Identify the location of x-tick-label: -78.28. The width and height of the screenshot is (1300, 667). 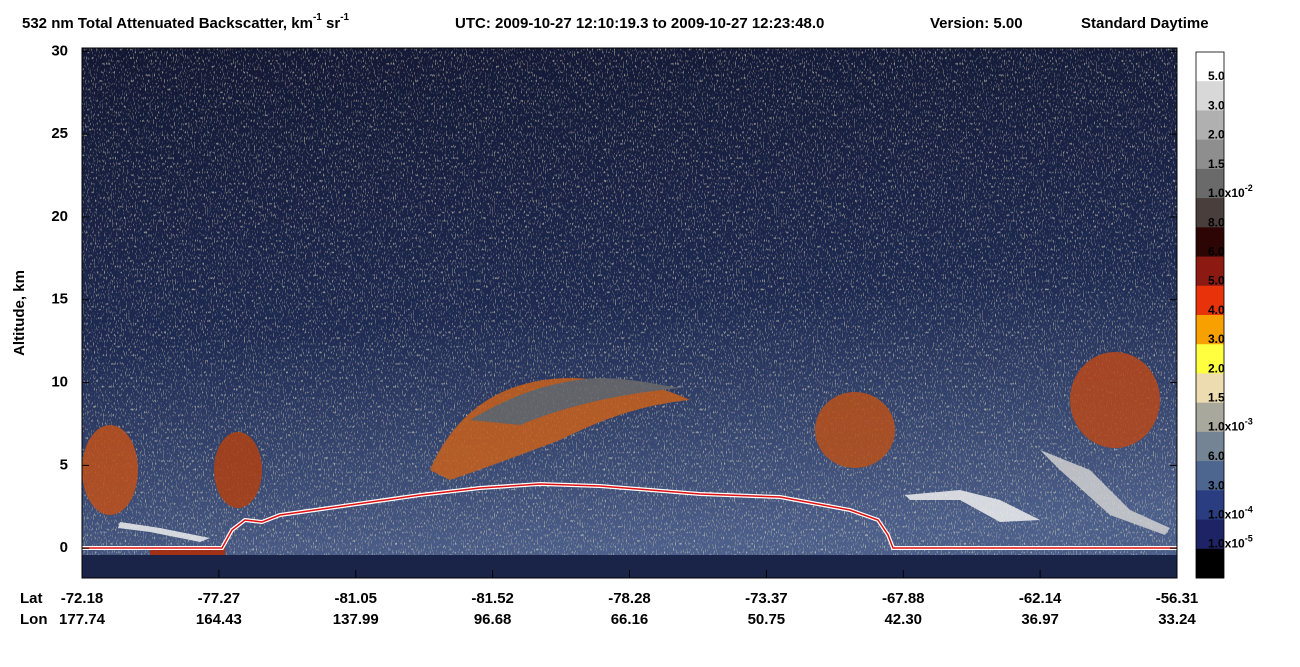
(629, 598).